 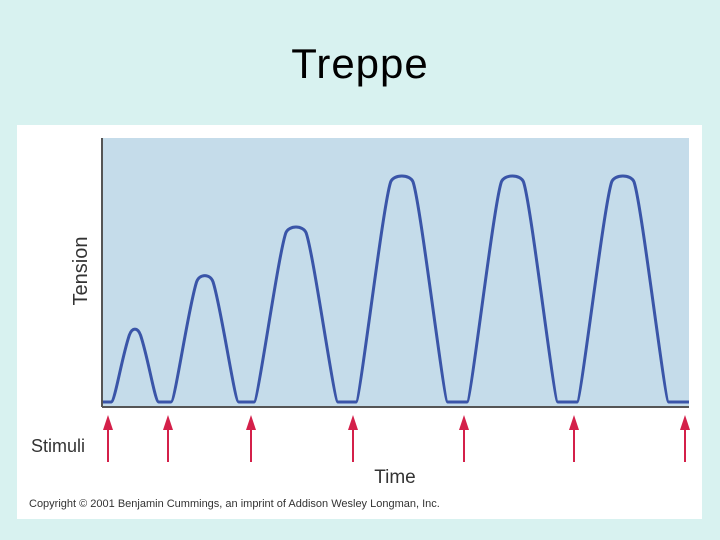 What do you see at coordinates (396, 438) in the screenshot?
I see `stimulus-arrows` at bounding box center [396, 438].